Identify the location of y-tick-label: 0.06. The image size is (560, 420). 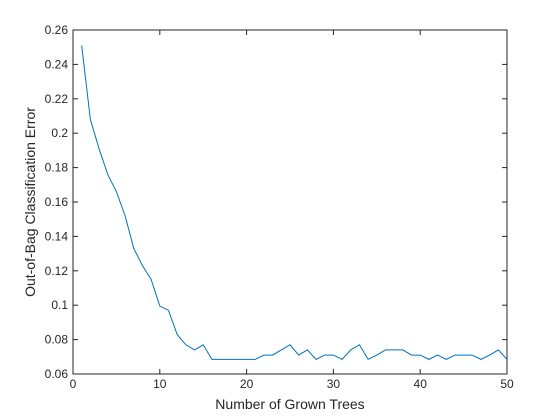
(57, 374).